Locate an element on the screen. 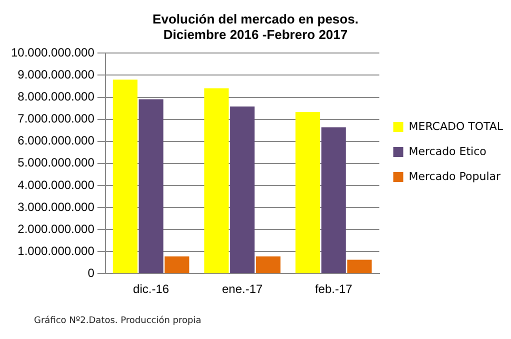  legend-label: Mercado Etico is located at coordinates (447, 151).